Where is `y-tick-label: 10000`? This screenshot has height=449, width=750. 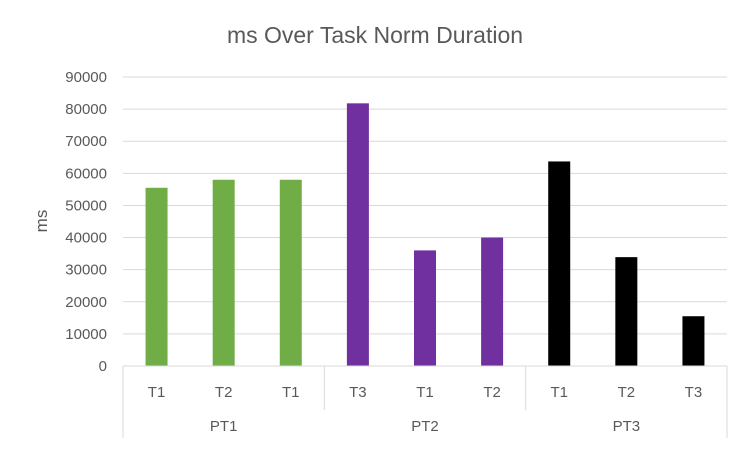 y-tick-label: 10000 is located at coordinates (86, 334).